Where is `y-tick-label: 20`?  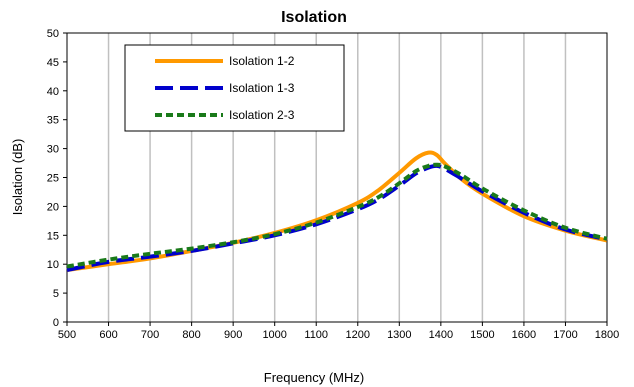
y-tick-label: 20 is located at coordinates (53, 207).